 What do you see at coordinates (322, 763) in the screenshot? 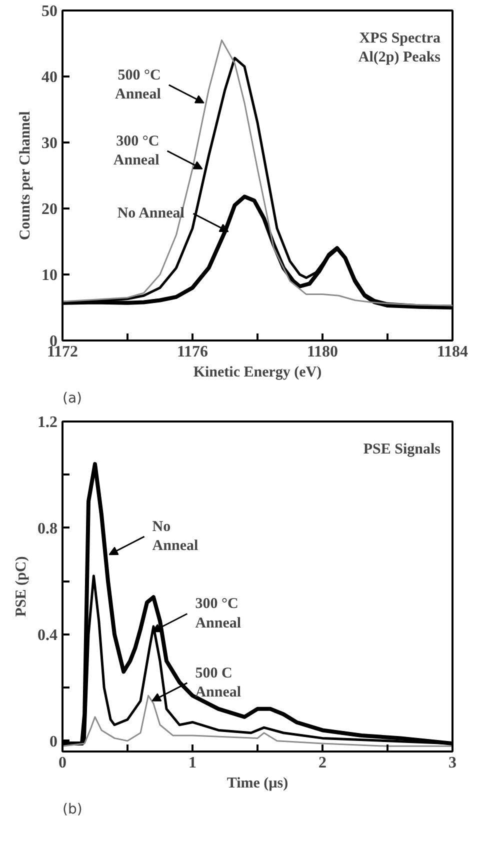
I see `x-tick-label: 2` at bounding box center [322, 763].